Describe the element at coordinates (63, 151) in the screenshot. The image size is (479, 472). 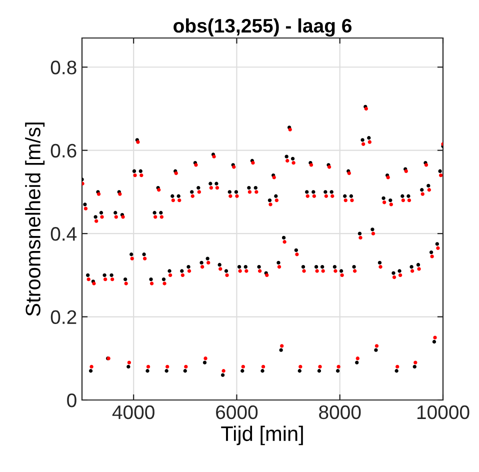
I see `y-tick-label: 0.6` at that location.